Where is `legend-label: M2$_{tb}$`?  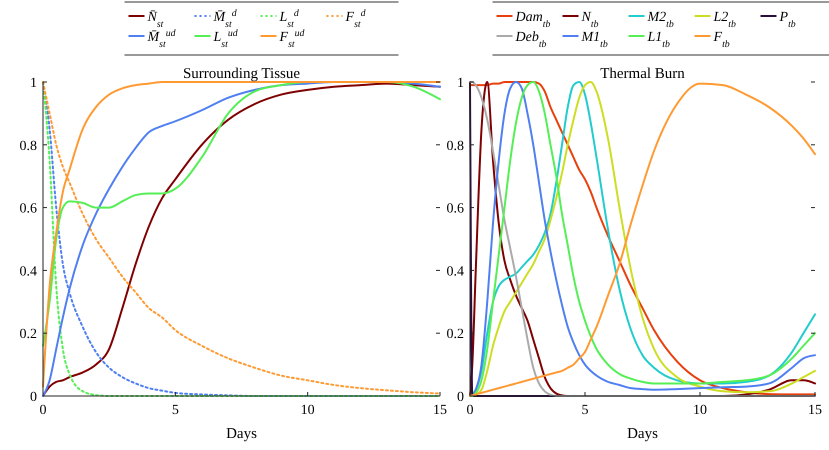 legend-label: M2$_{tb}$ is located at coordinates (660, 20).